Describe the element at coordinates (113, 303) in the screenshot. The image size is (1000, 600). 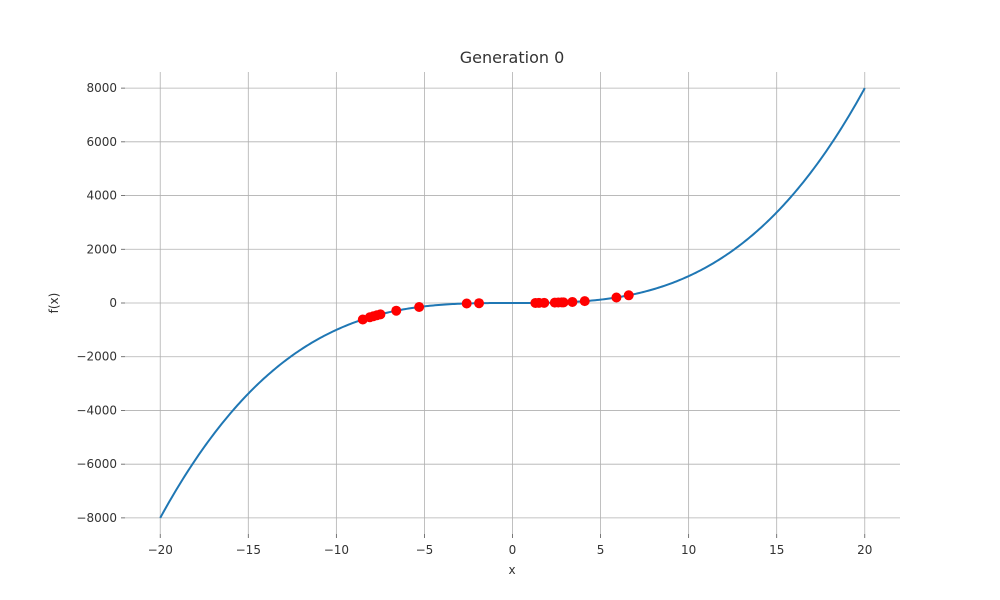
I see `y-tick-label: 0` at that location.